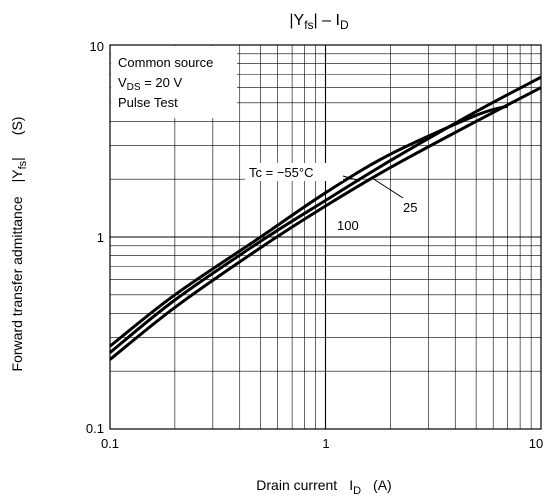 The height and width of the screenshot is (499, 546). I want to click on y-tick-label-10: 10, so click(97, 46).